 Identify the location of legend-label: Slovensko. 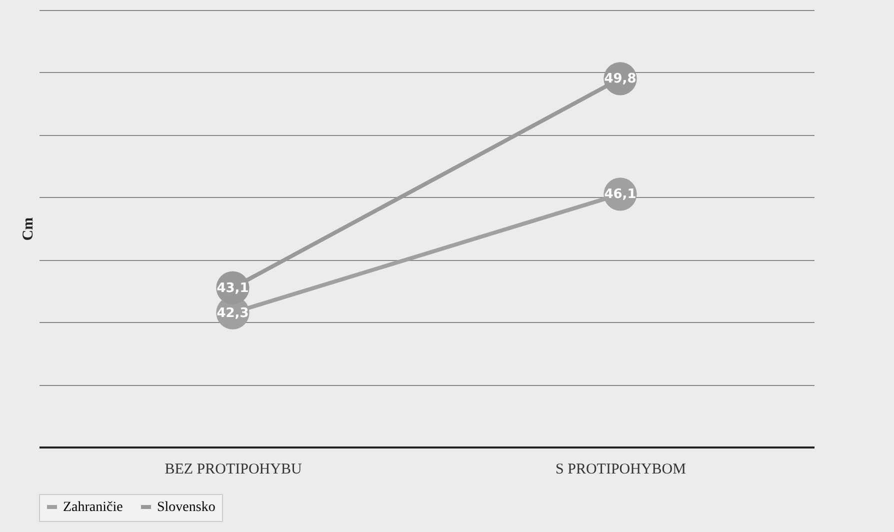
(186, 507).